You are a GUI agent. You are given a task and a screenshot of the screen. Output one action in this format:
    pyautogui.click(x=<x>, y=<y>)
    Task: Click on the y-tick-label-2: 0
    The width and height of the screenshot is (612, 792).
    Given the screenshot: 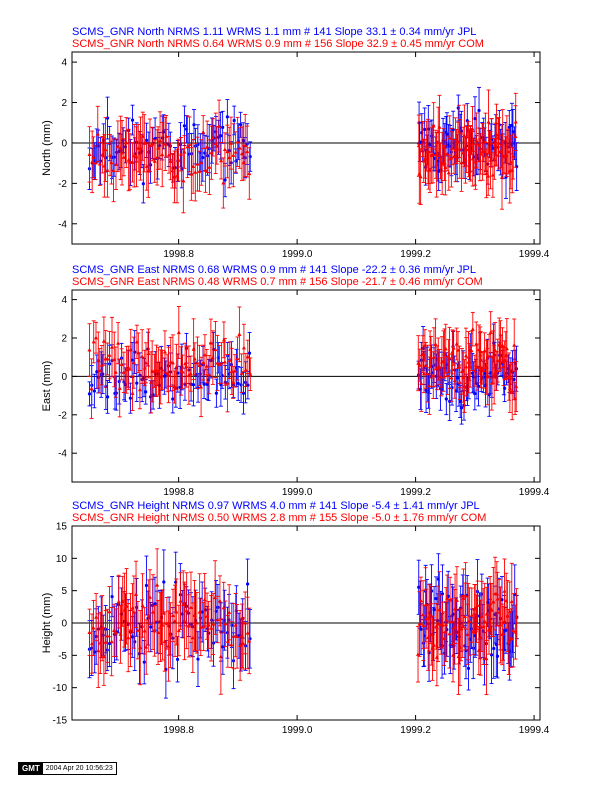 What is the action you would take?
    pyautogui.click(x=64, y=377)
    